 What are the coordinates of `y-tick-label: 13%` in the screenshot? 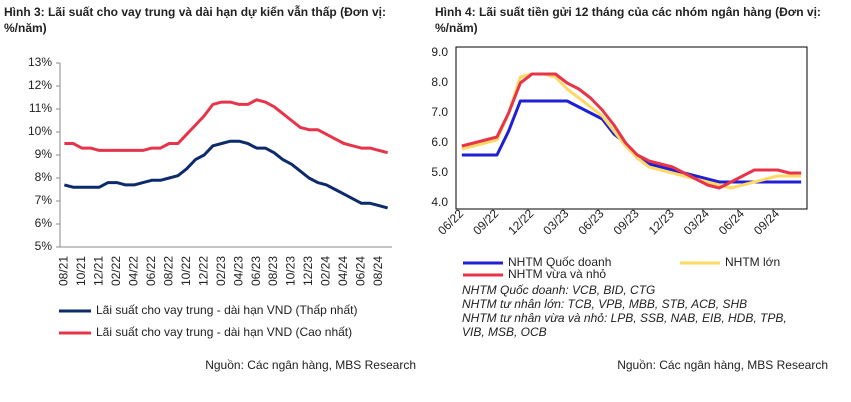 It's located at (40, 62).